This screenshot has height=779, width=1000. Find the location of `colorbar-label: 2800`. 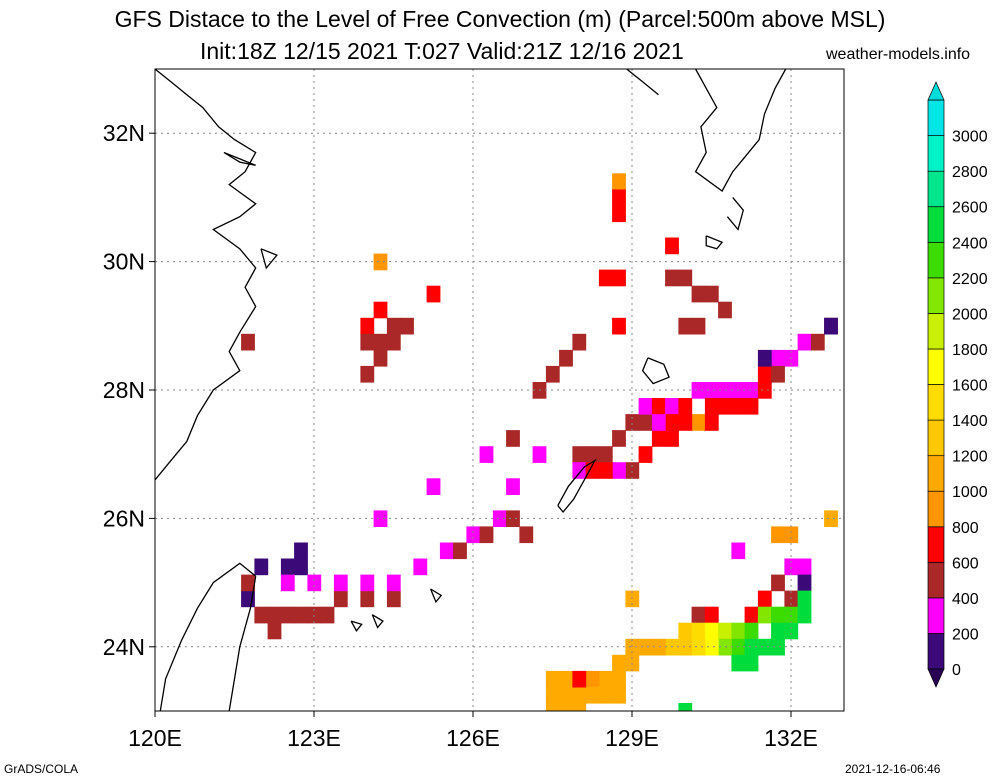

colorbar-label: 2800 is located at coordinates (970, 172).